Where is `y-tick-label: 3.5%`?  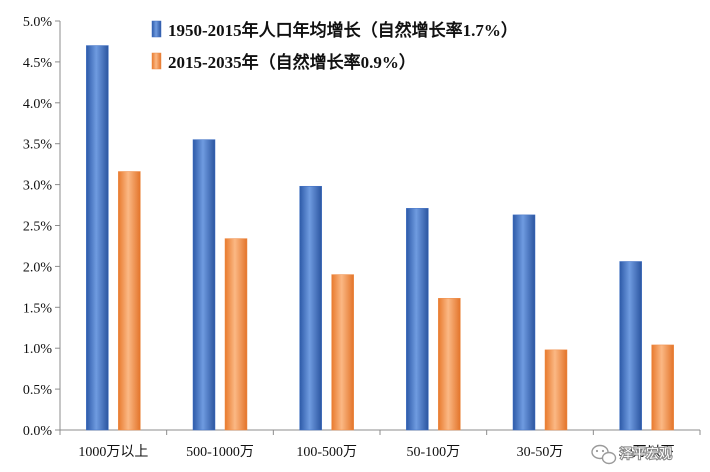
y-tick-label: 3.5% is located at coordinates (38, 145).